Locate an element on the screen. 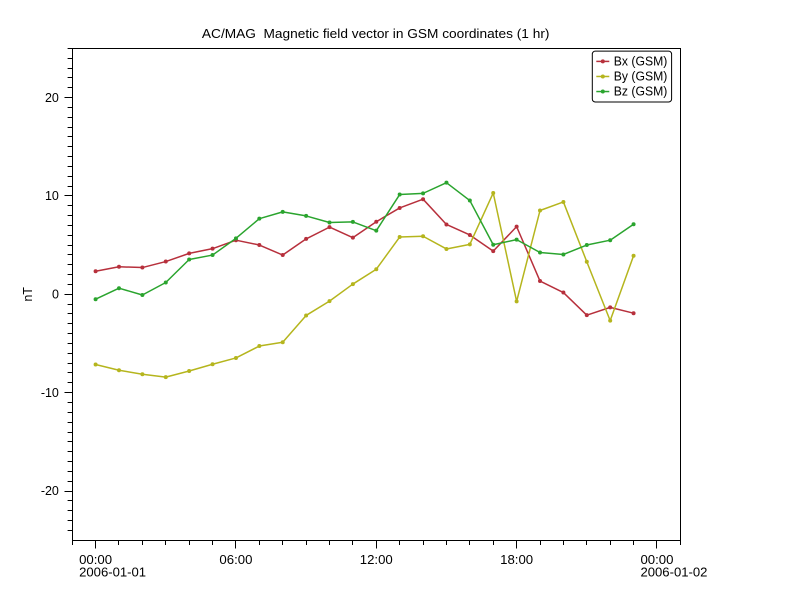 This screenshot has height=600, width=800. svg-text: 20 is located at coordinates (52, 98).